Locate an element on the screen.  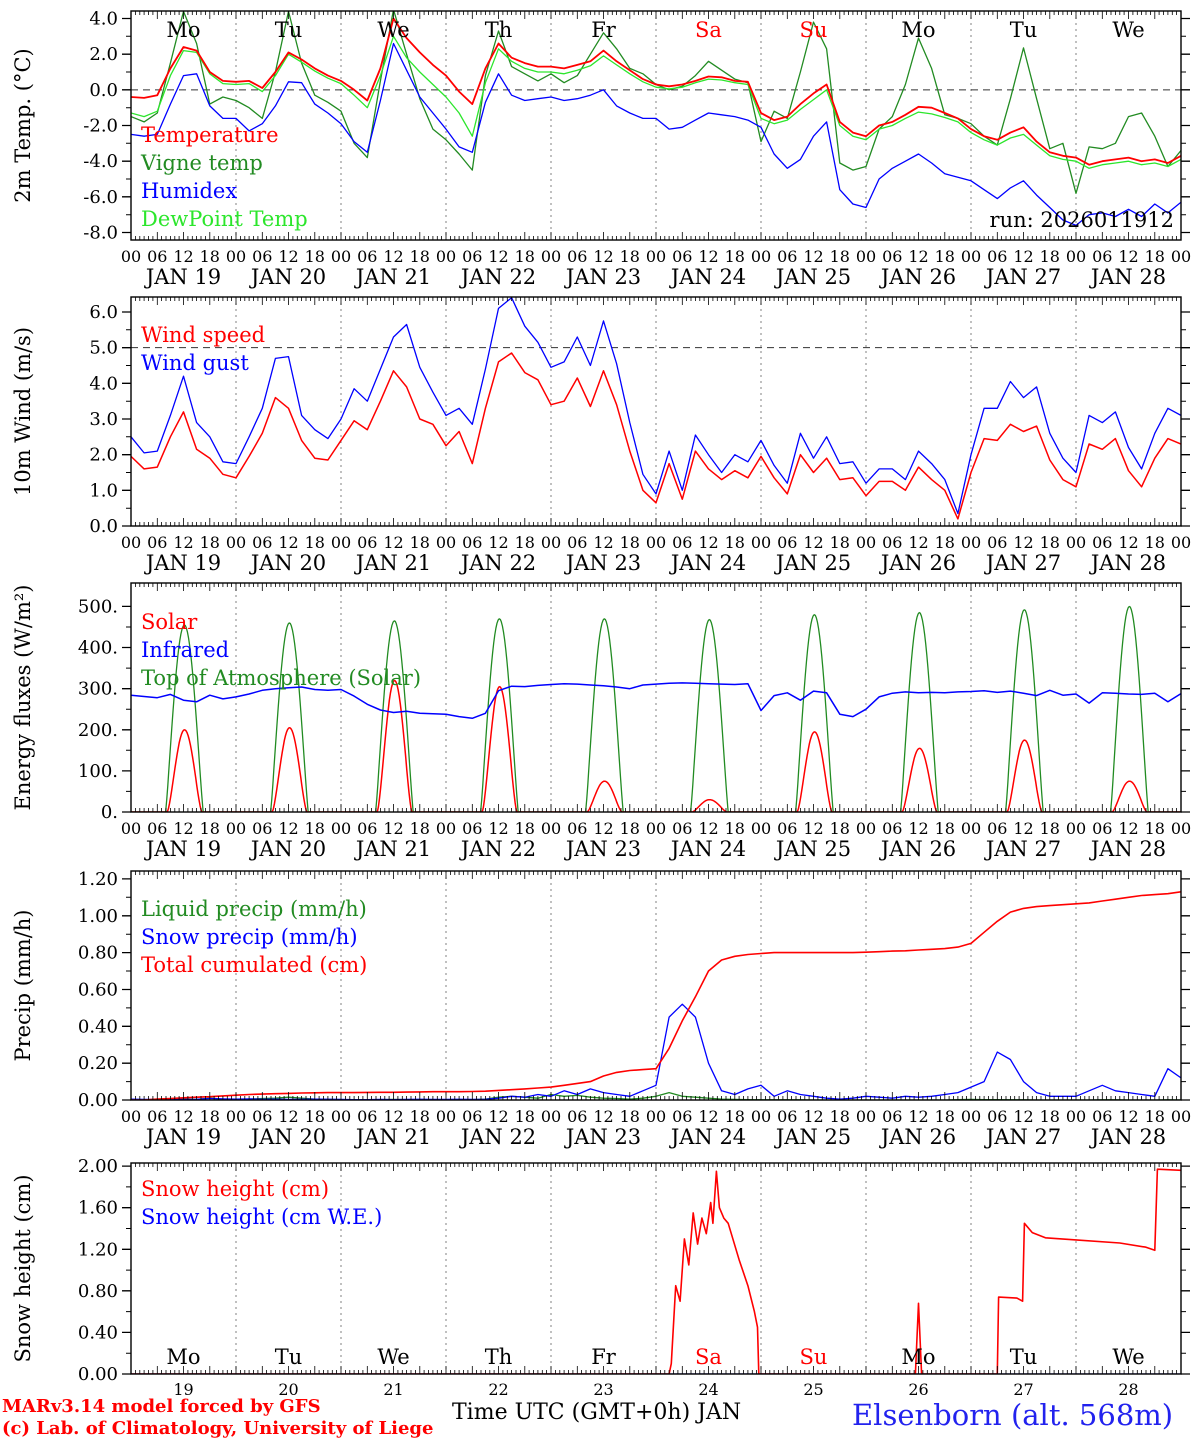
date-label: 27 is located at coordinates (1023, 1389).